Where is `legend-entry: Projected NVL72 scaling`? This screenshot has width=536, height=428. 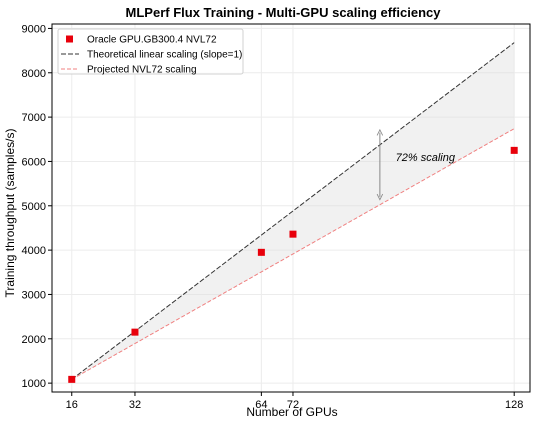 legend-entry: Projected NVL72 scaling is located at coordinates (142, 70).